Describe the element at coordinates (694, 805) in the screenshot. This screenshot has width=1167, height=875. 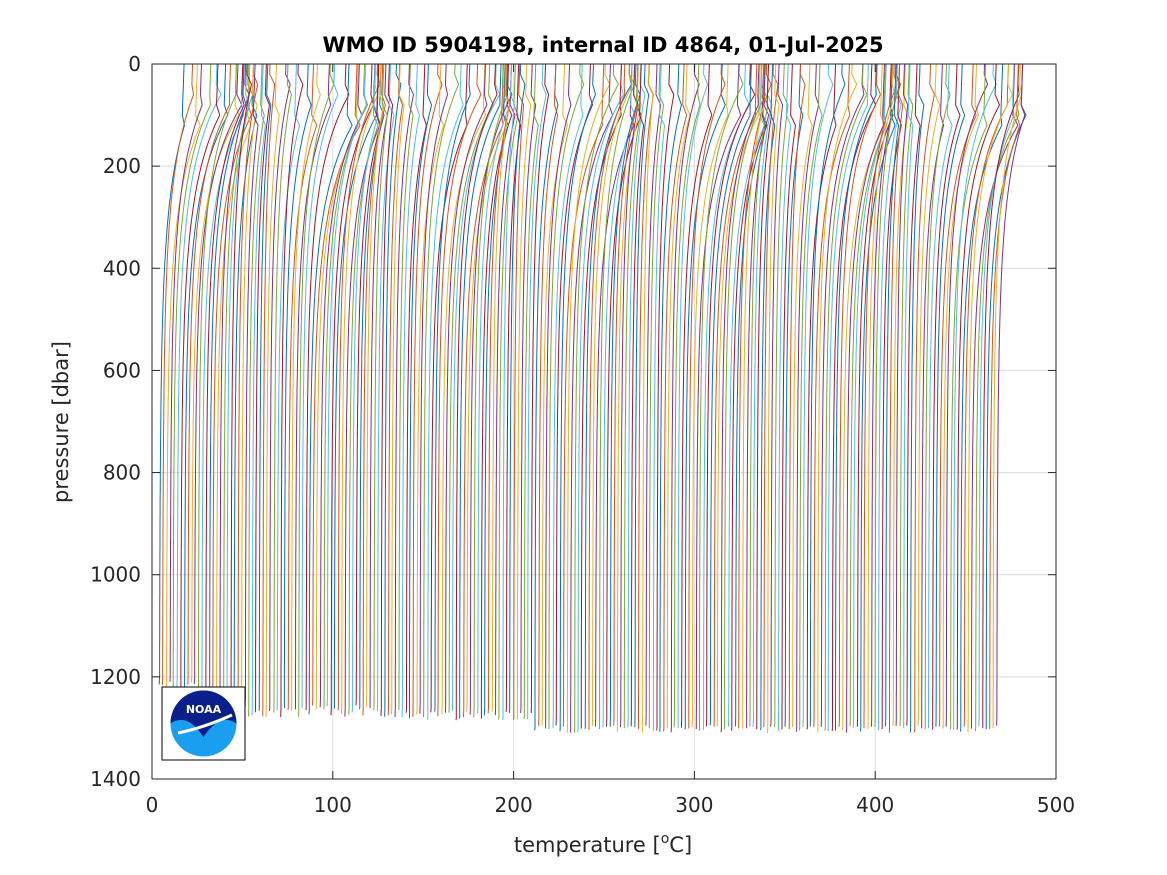
I see `x-tick-label: 300` at that location.